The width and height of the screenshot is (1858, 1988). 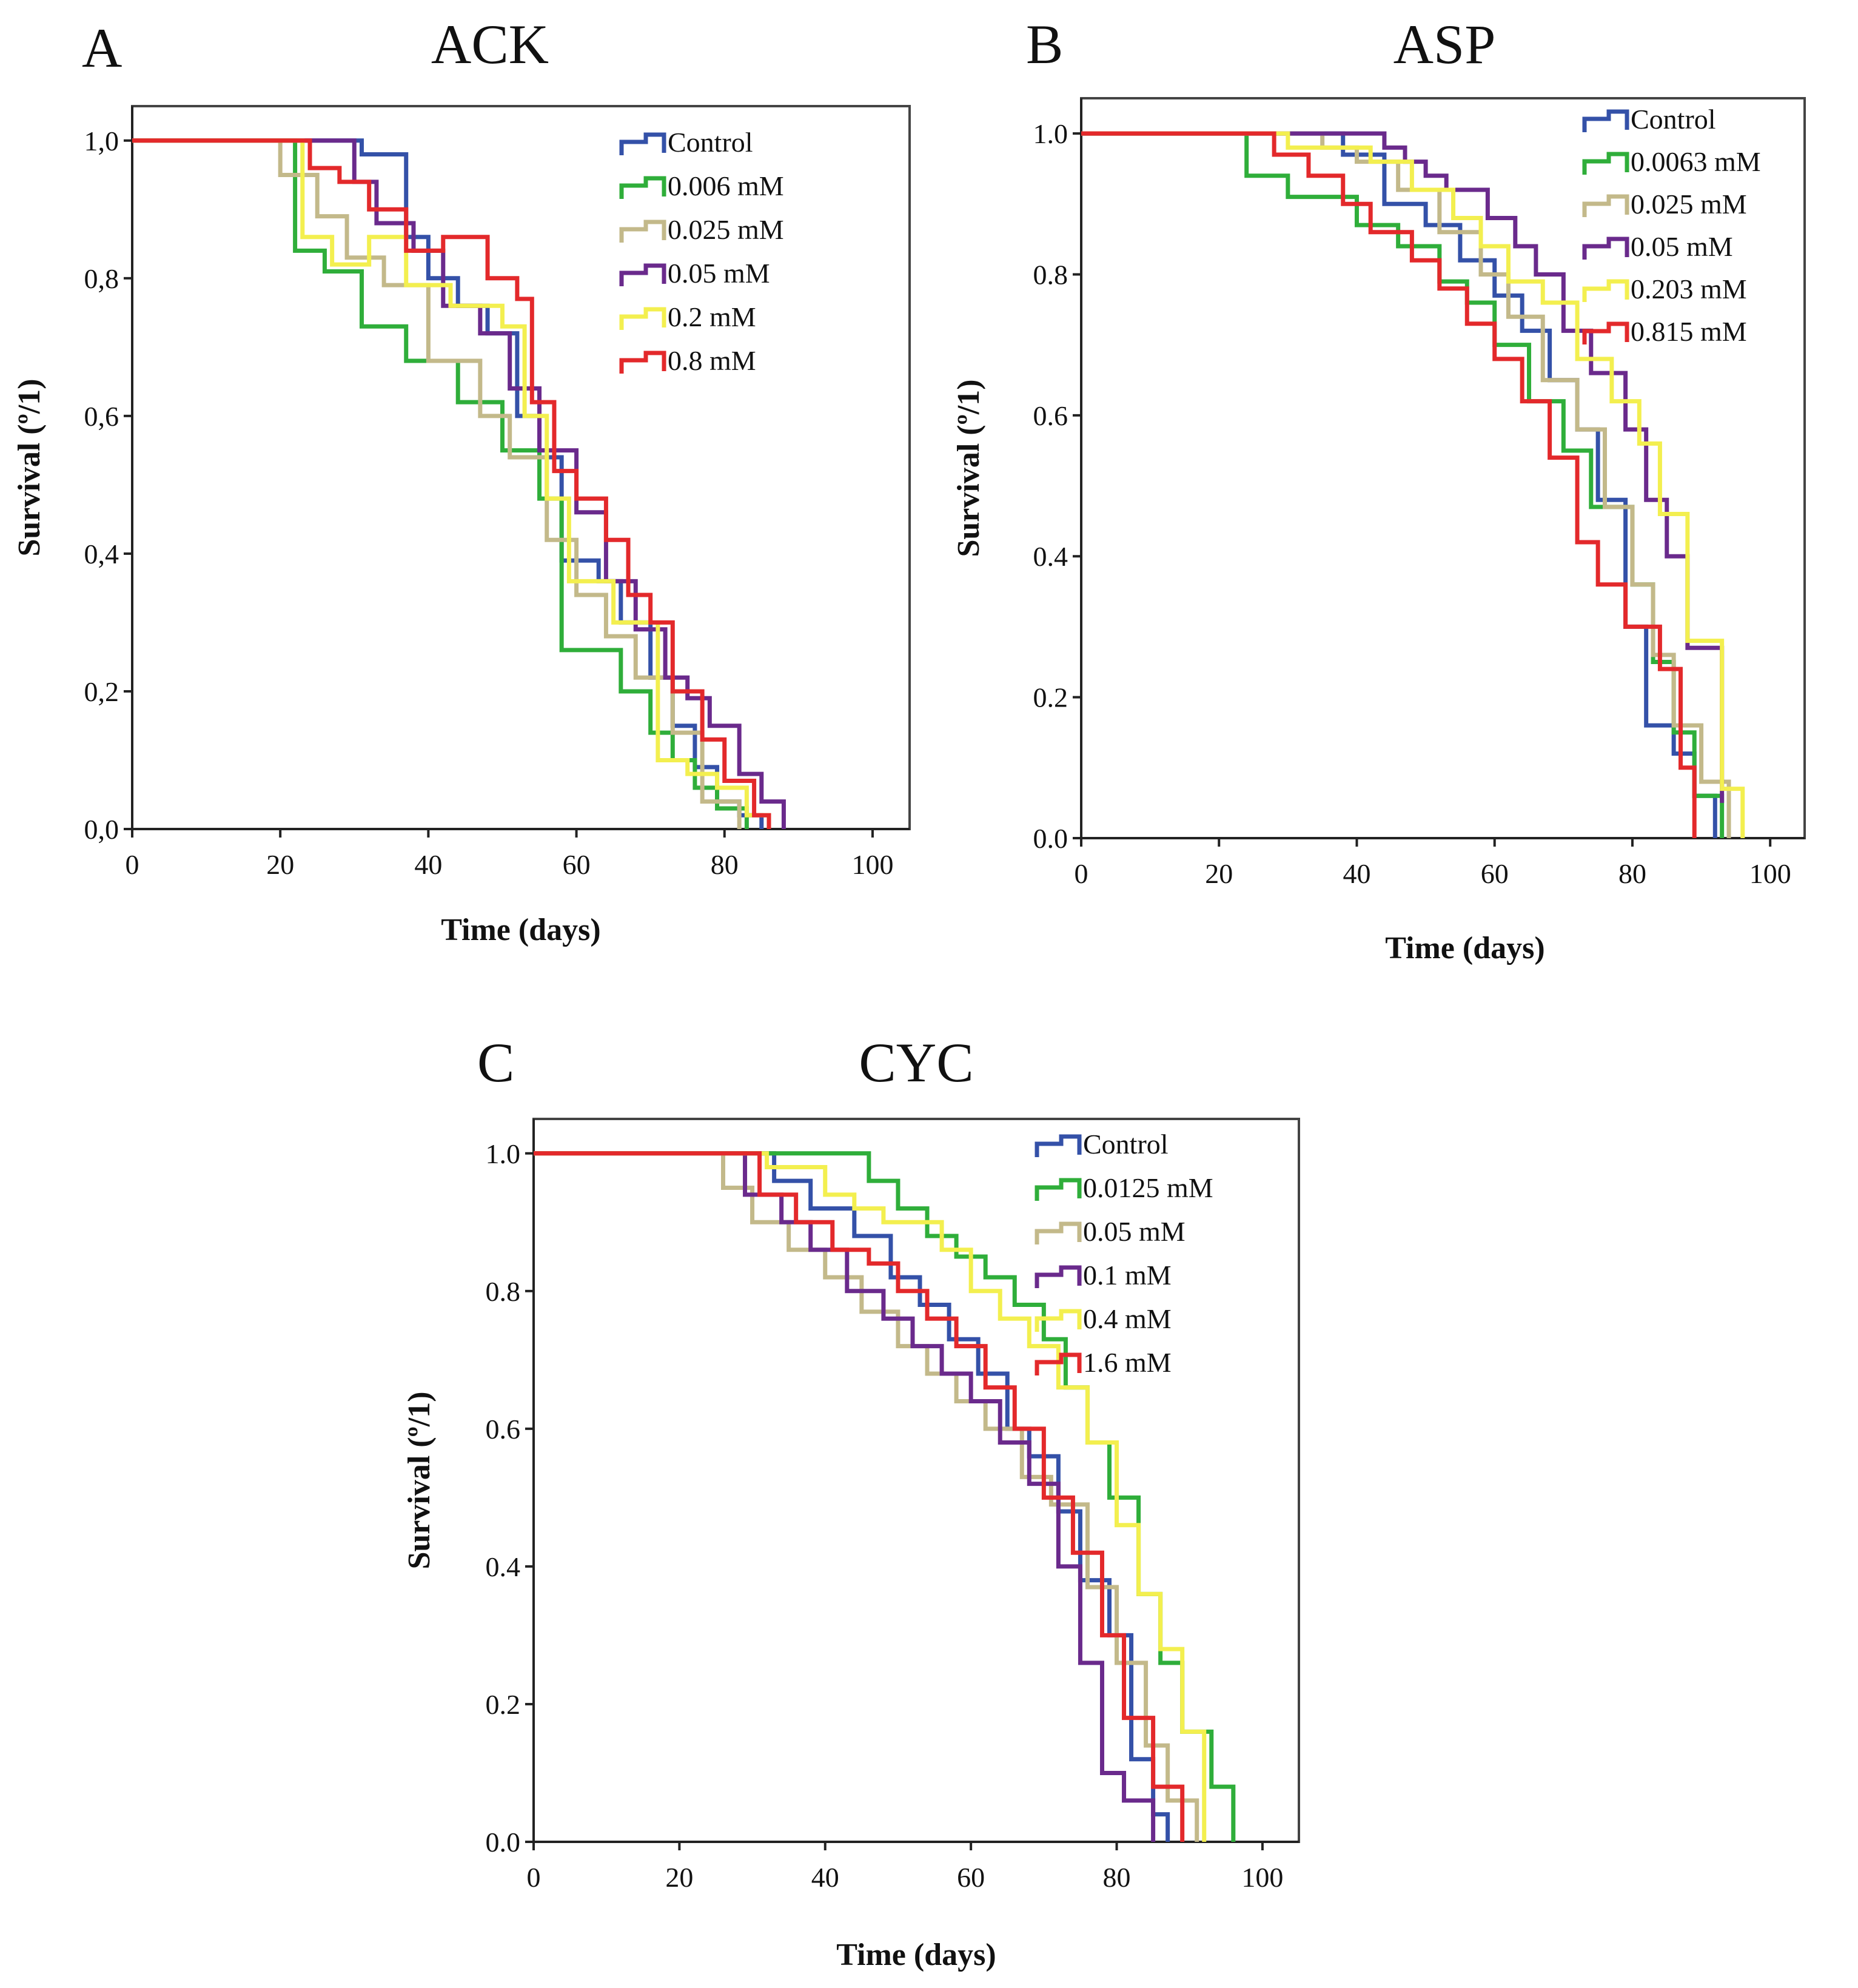 I want to click on legend-swatch-1-6-mm, so click(x=1058, y=1363).